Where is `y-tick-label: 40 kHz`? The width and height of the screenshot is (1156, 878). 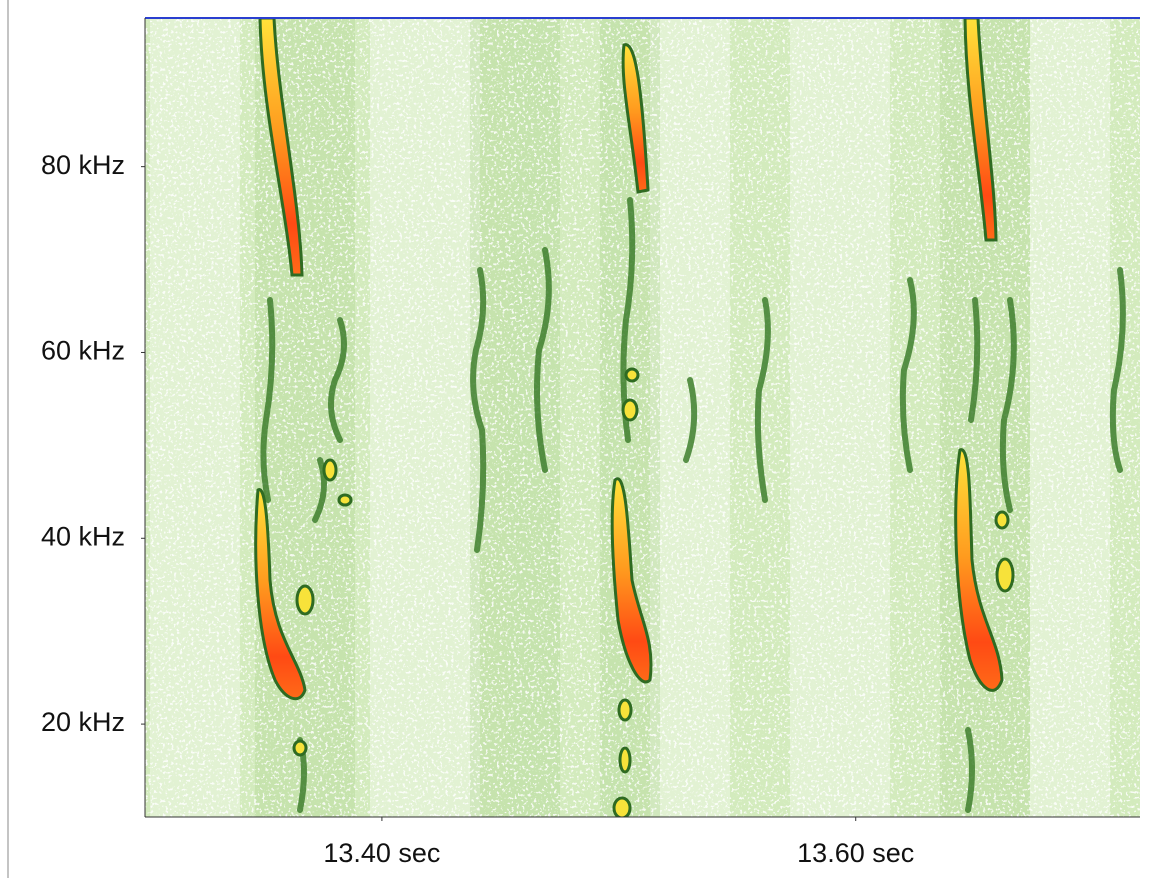 y-tick-label: 40 kHz is located at coordinates (83, 536).